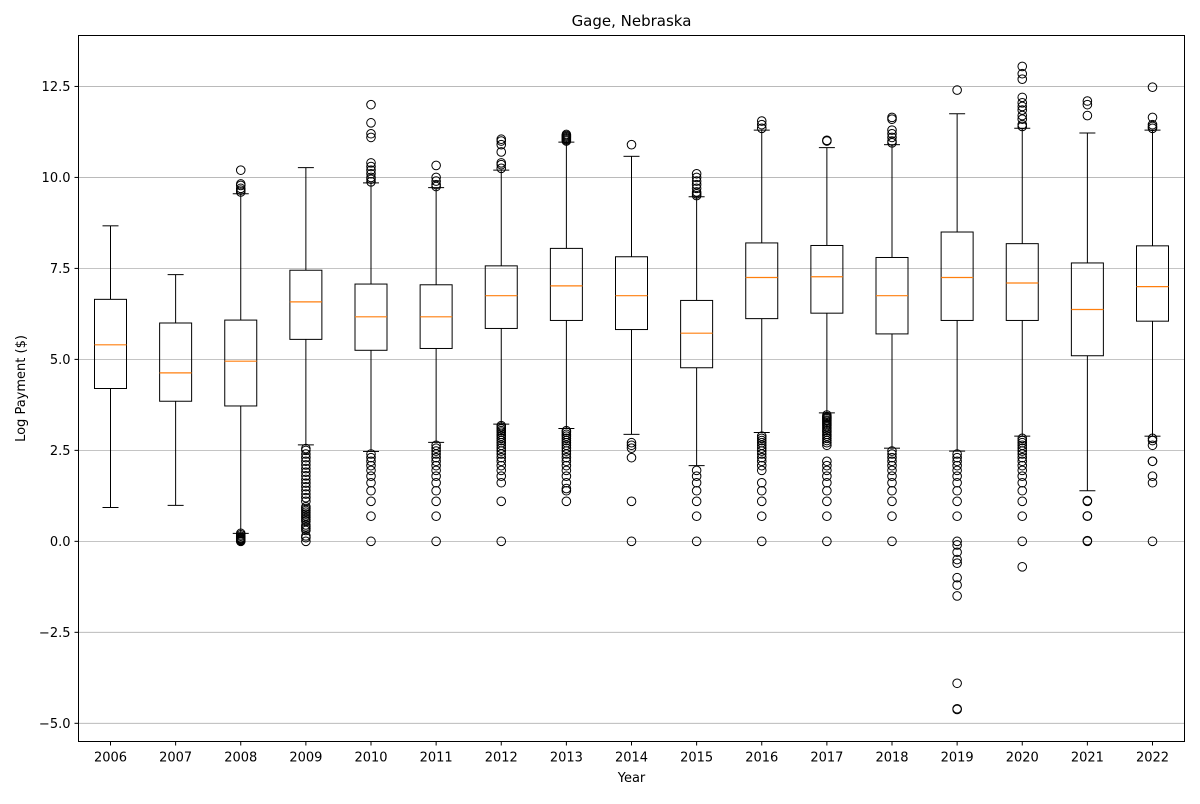 The height and width of the screenshot is (804, 1200). Describe the element at coordinates (1022, 758) in the screenshot. I see `x-tick-label: 2020` at that location.